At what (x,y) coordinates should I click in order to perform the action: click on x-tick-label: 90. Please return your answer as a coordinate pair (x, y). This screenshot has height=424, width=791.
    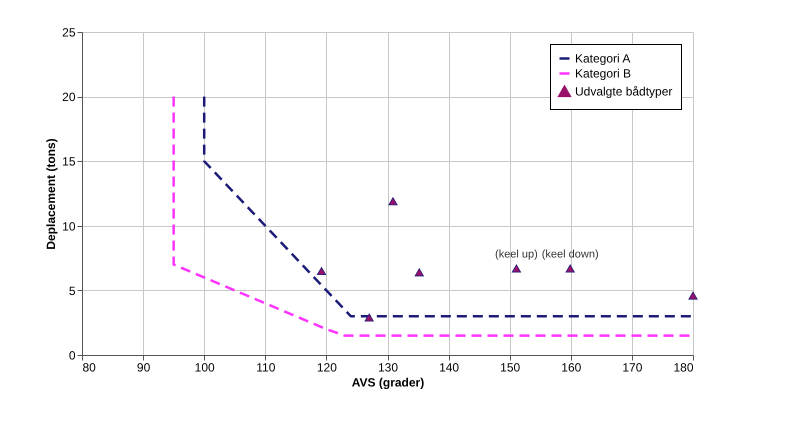
    Looking at the image, I should click on (143, 367).